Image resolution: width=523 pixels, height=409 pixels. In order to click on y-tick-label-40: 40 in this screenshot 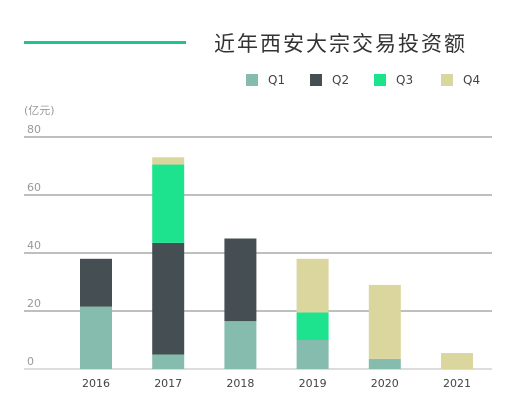, I will do `click(34, 245)`.